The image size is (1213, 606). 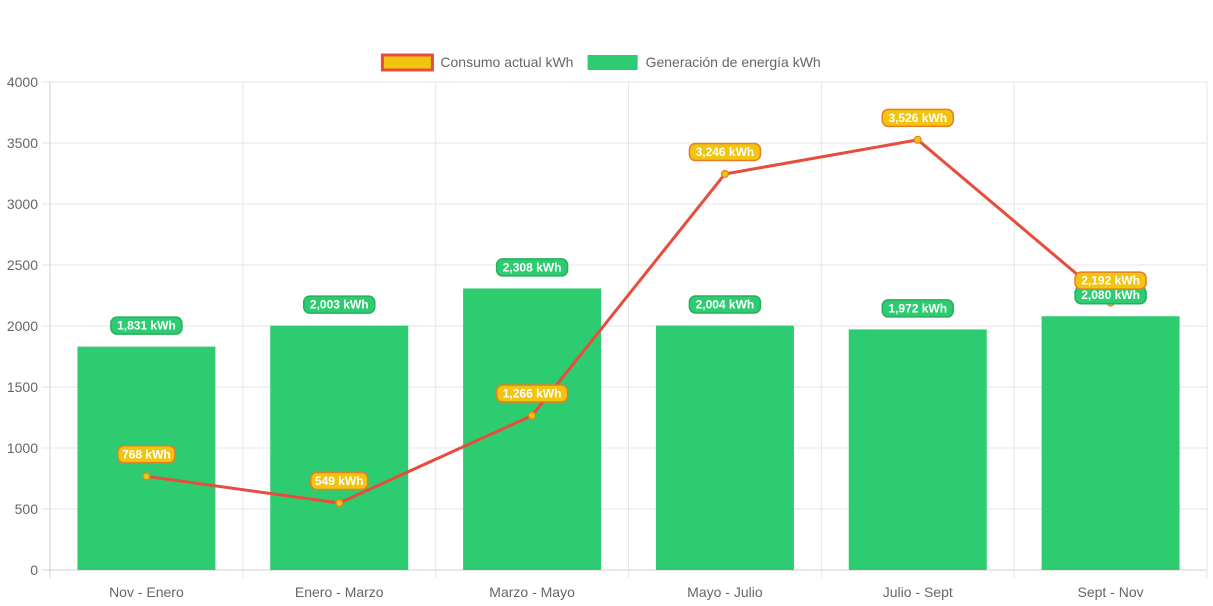 I want to click on bar-data-label-text: 2,003 kWh, so click(x=339, y=305).